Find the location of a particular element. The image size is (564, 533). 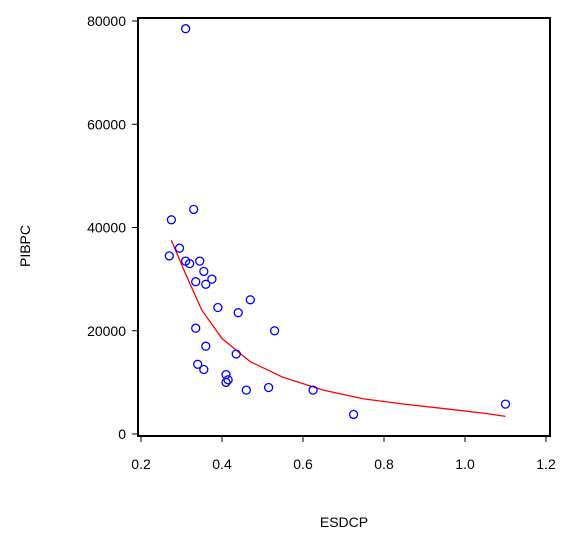

x-tick-label: 0.8 is located at coordinates (384, 464).